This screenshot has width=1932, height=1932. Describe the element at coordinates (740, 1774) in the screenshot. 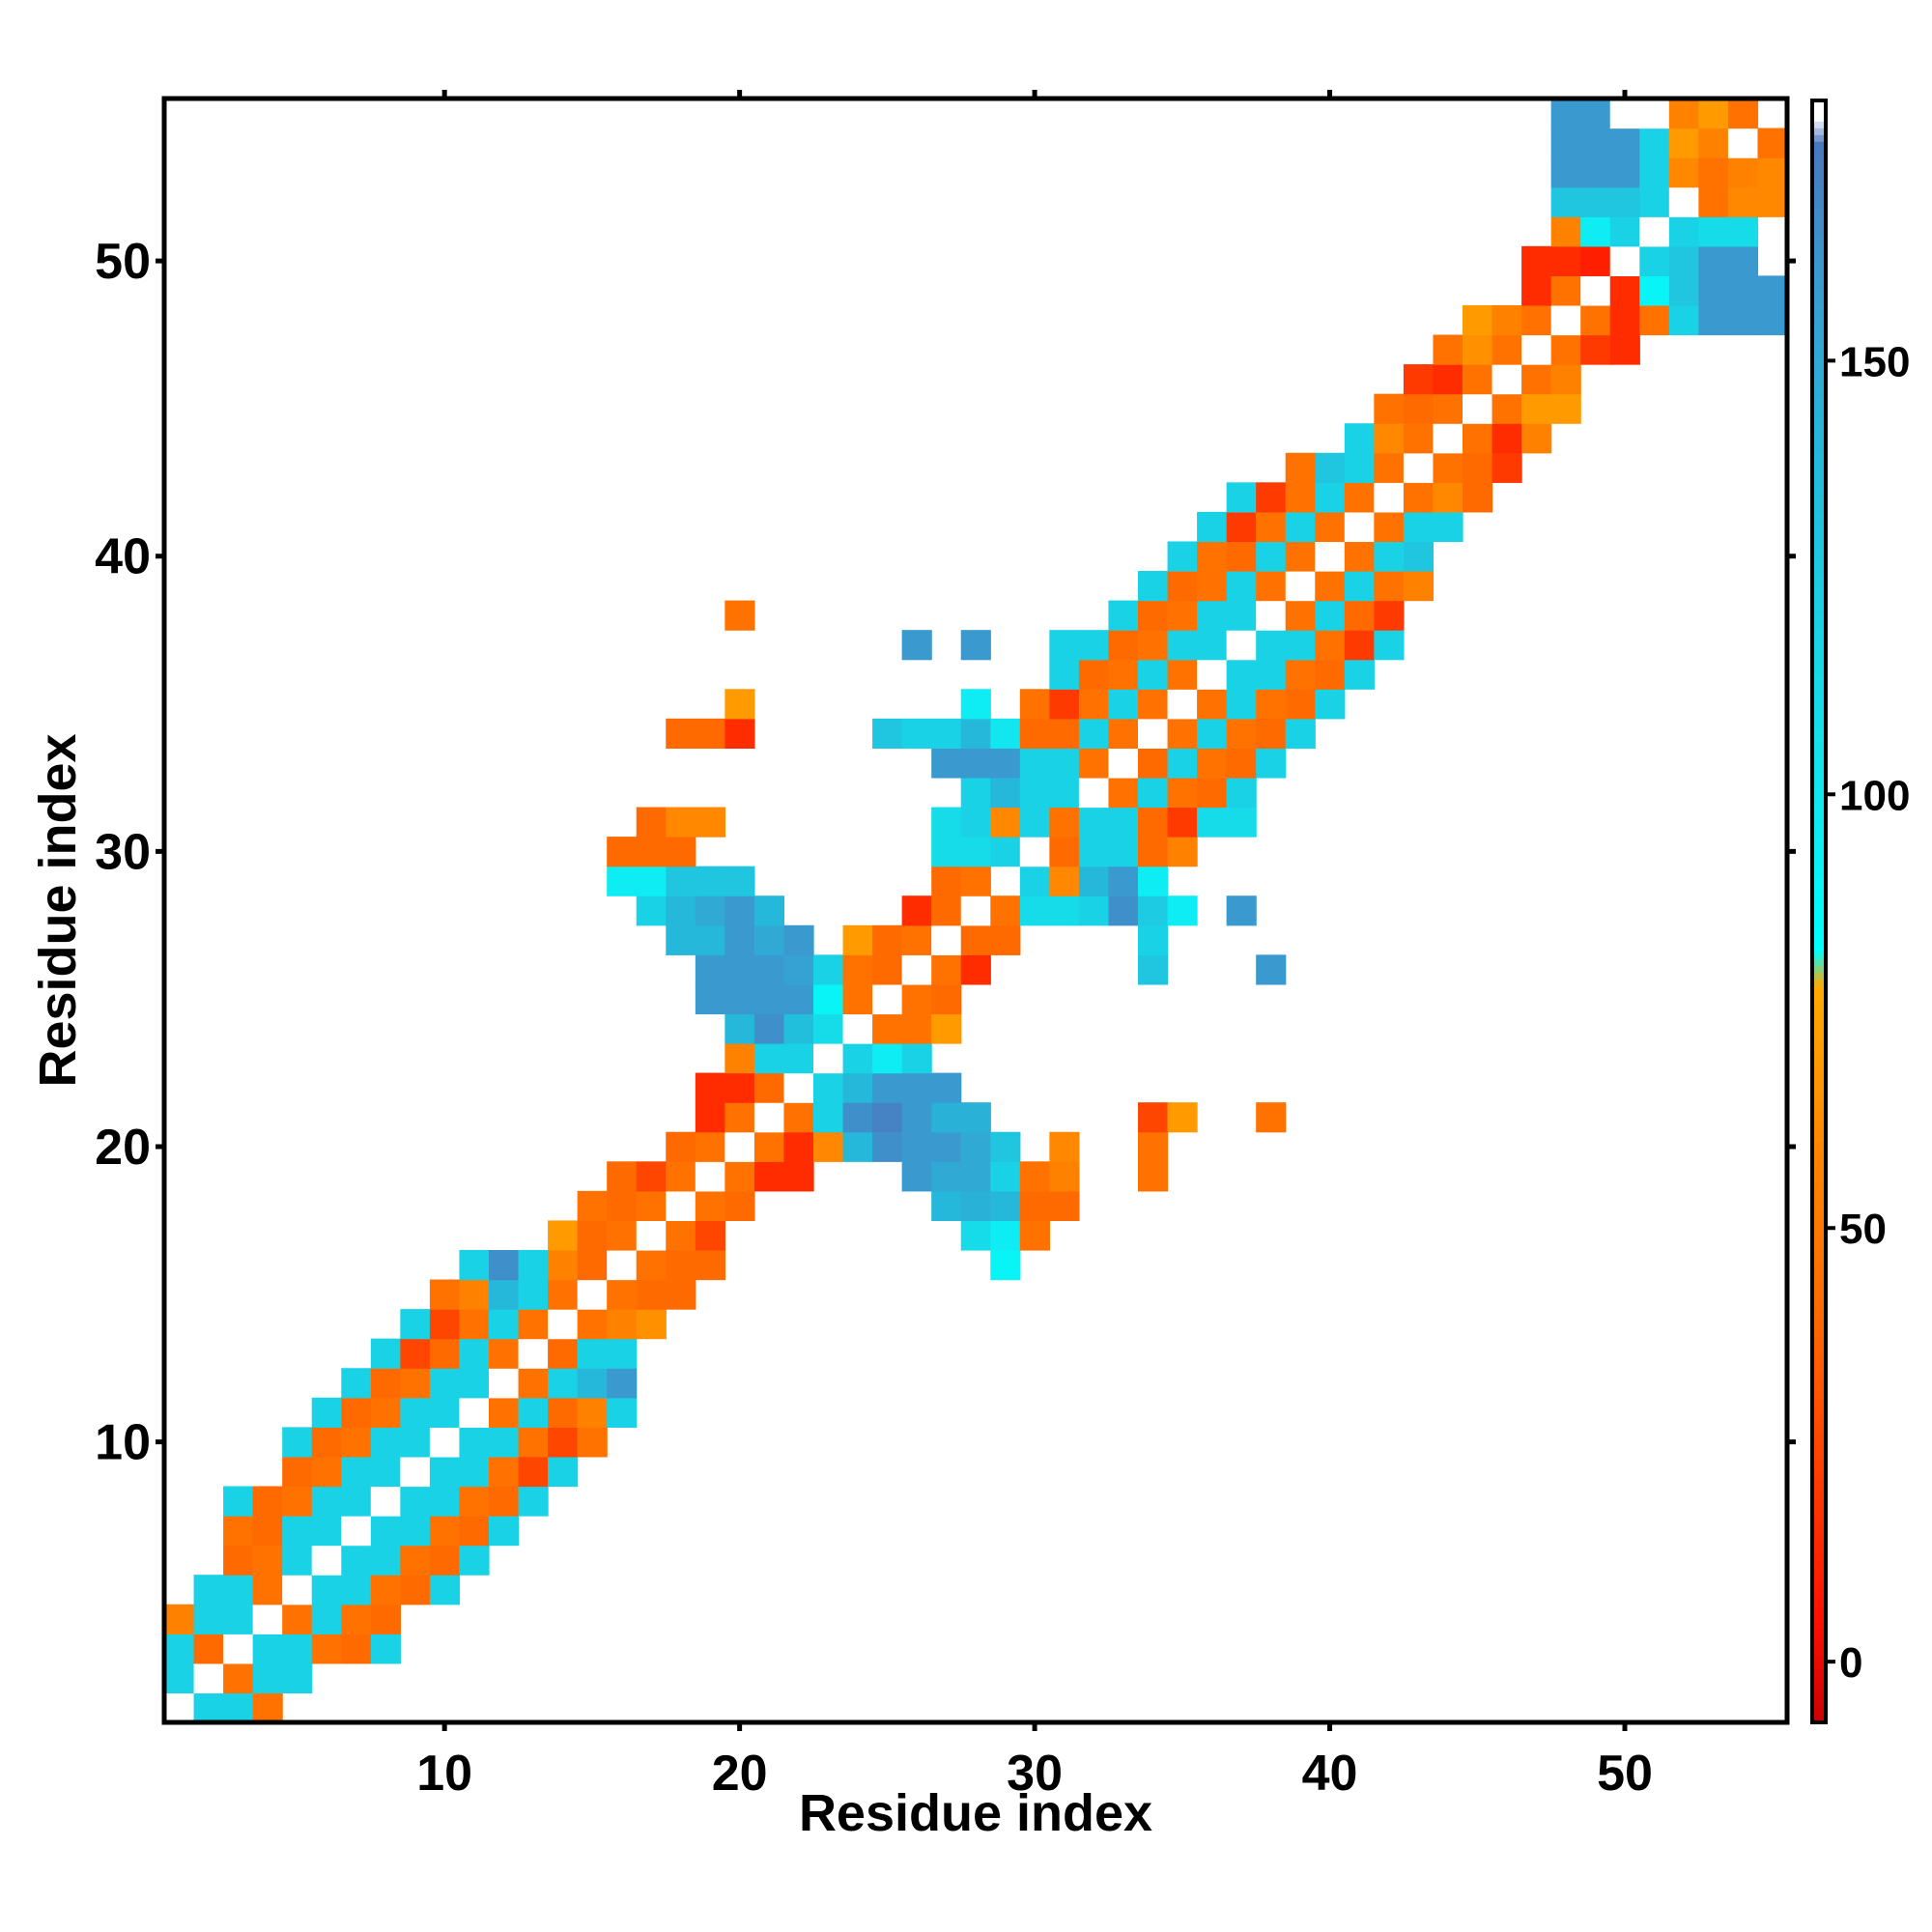

I see `x-tick-label: 20` at that location.